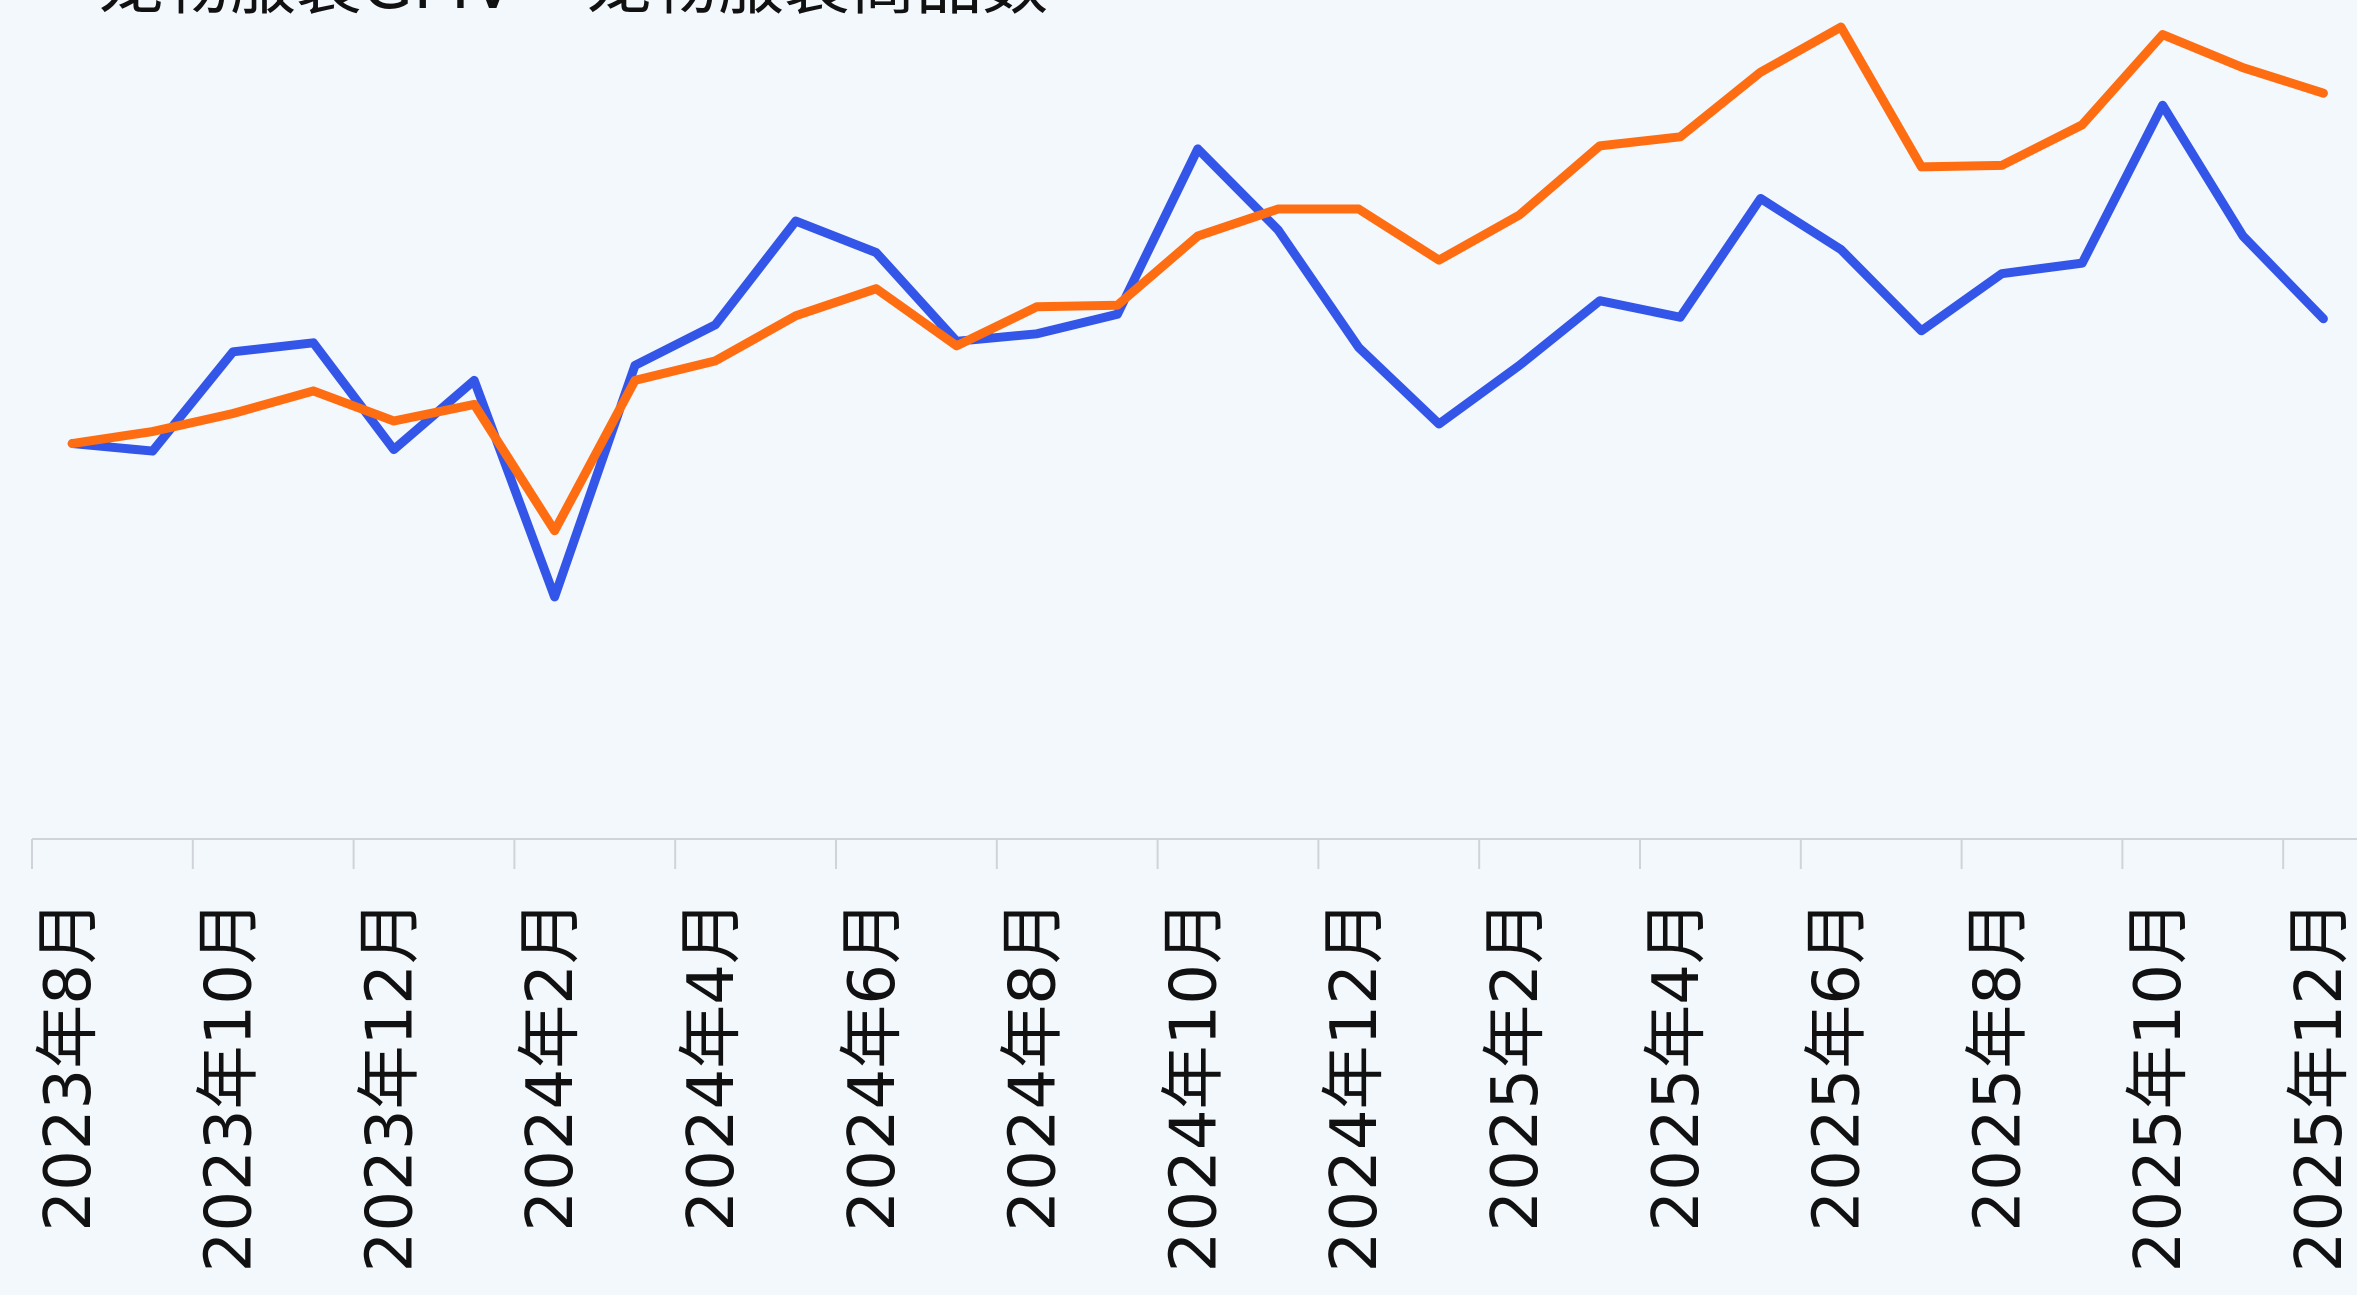  What do you see at coordinates (230, 1086) in the screenshot?
I see `x-tick-label: 2023年10月` at bounding box center [230, 1086].